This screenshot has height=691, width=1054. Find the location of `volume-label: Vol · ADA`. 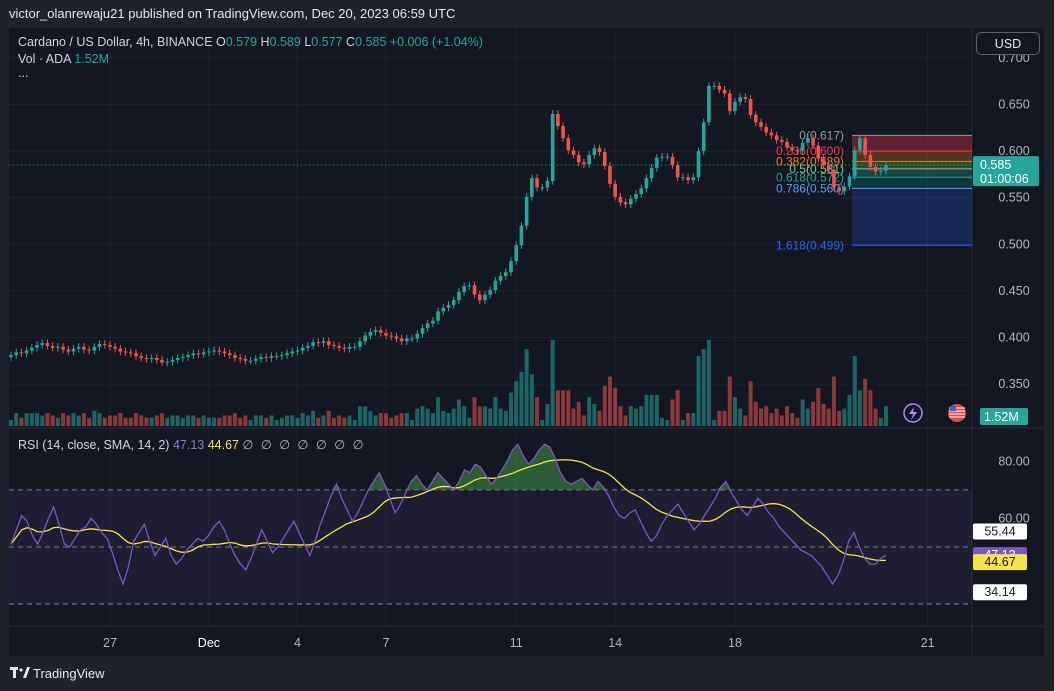

volume-label: Vol · ADA is located at coordinates (44, 59).